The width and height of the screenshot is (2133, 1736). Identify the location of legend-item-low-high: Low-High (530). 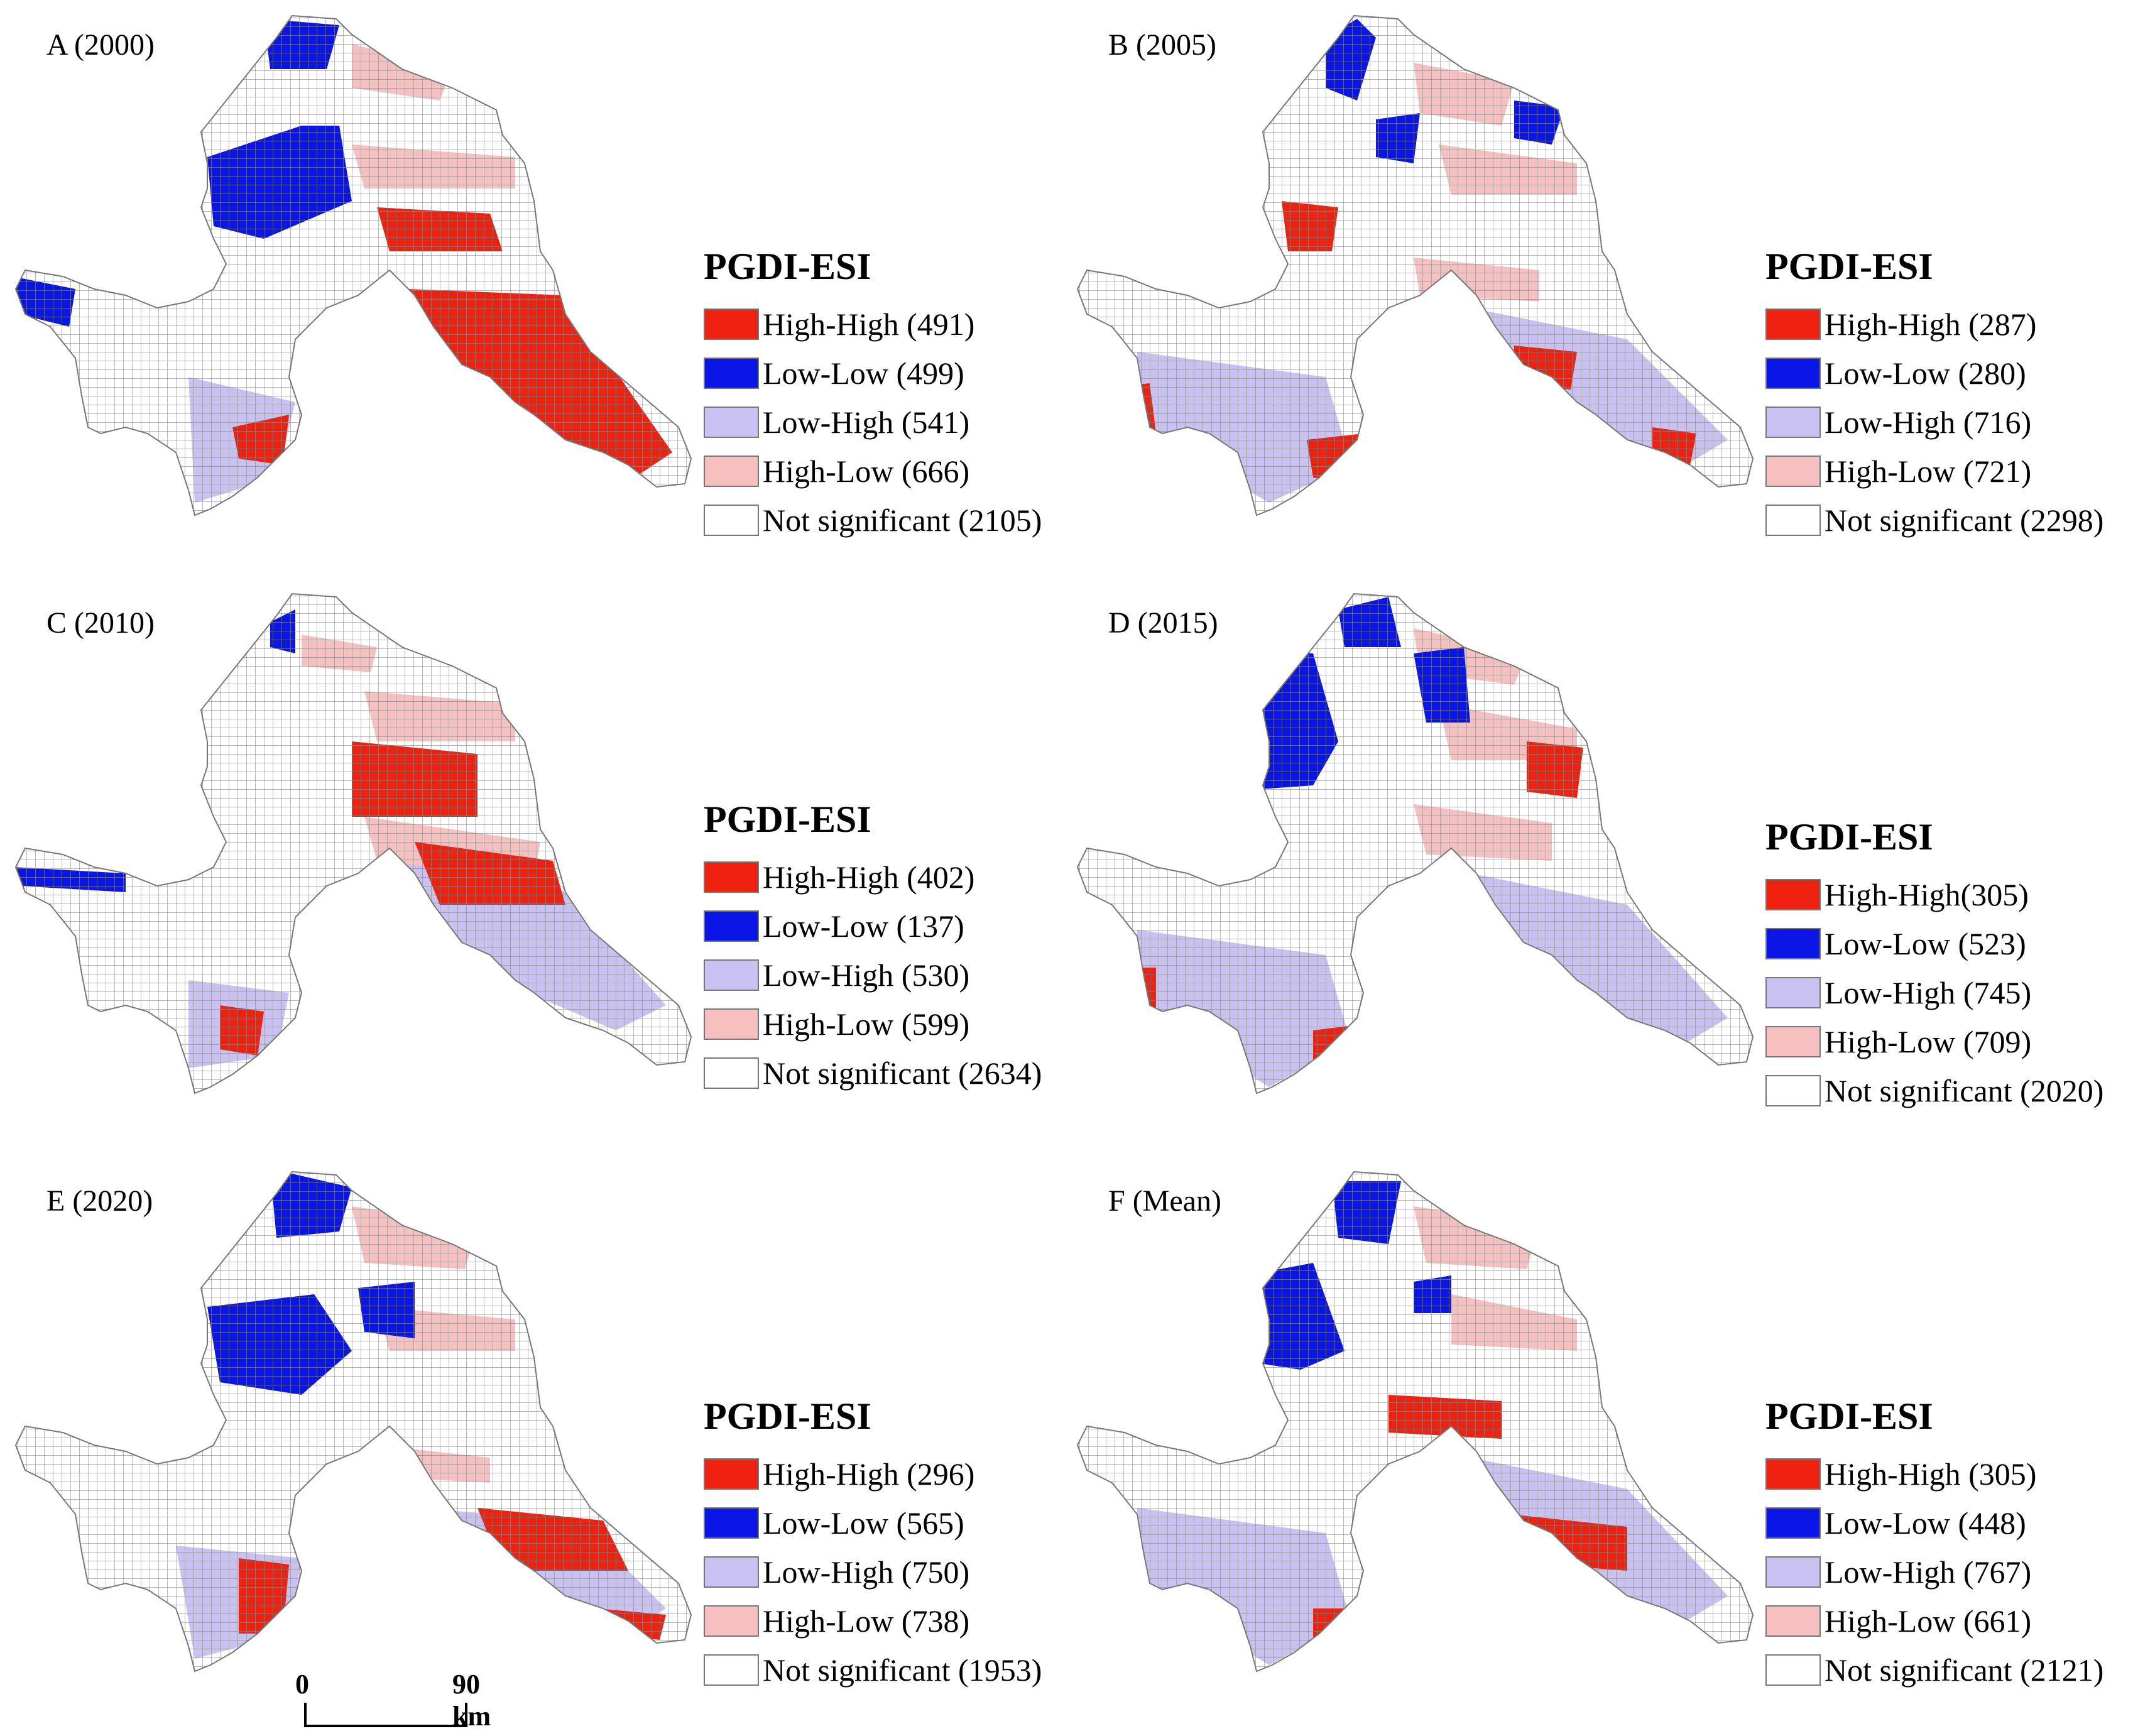
(873, 975).